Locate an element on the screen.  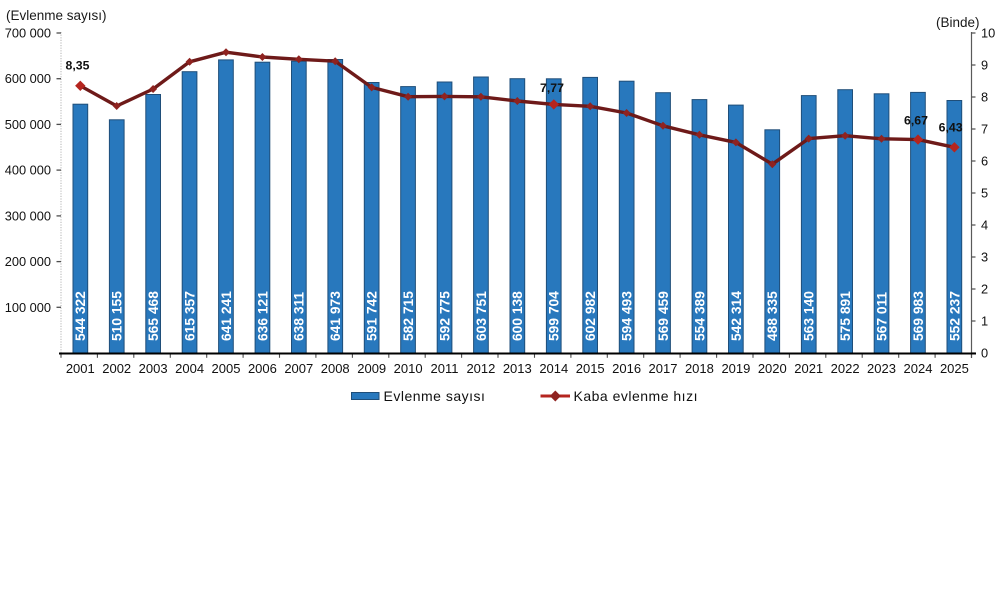
svg-text: 641 241 is located at coordinates (226, 316).